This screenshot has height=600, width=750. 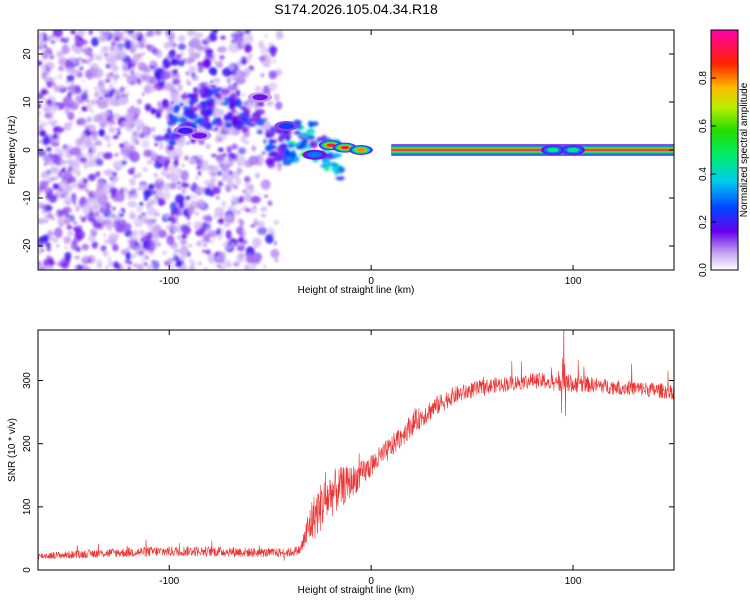 What do you see at coordinates (12, 150) in the screenshot?
I see `spectrogram-ylabel: Frequency (Hz)` at bounding box center [12, 150].